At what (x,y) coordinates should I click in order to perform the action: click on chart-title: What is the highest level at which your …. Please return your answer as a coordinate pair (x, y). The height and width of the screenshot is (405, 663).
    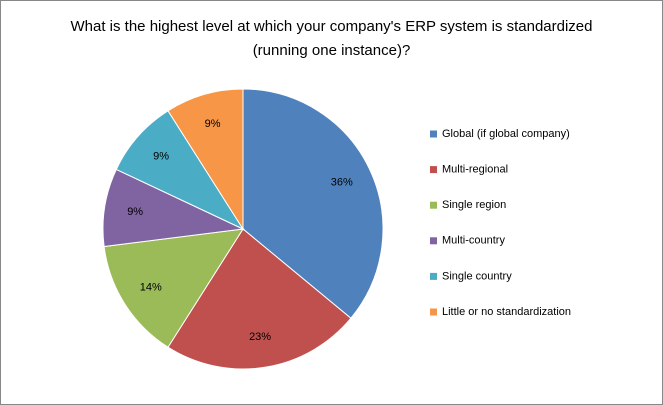
    Looking at the image, I should click on (331, 38).